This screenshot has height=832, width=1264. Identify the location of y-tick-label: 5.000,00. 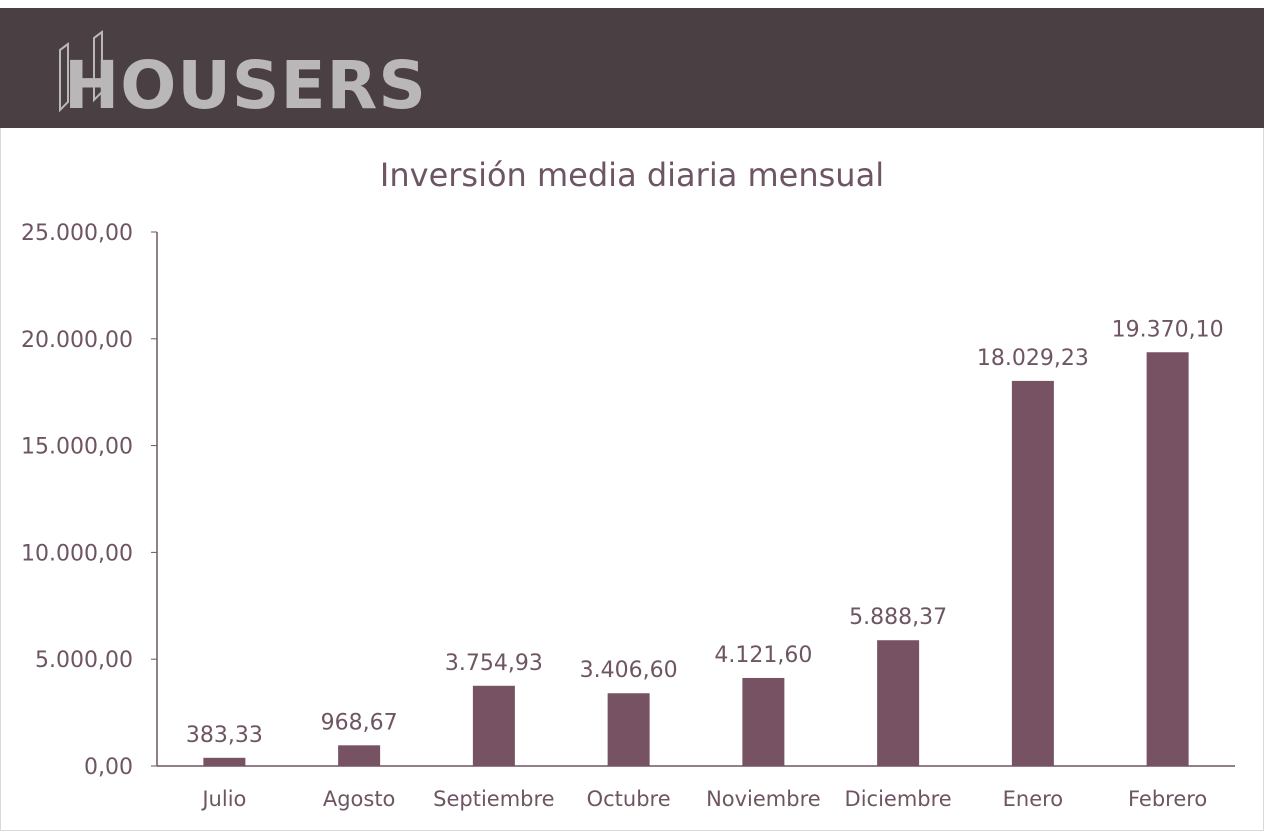
(84, 660).